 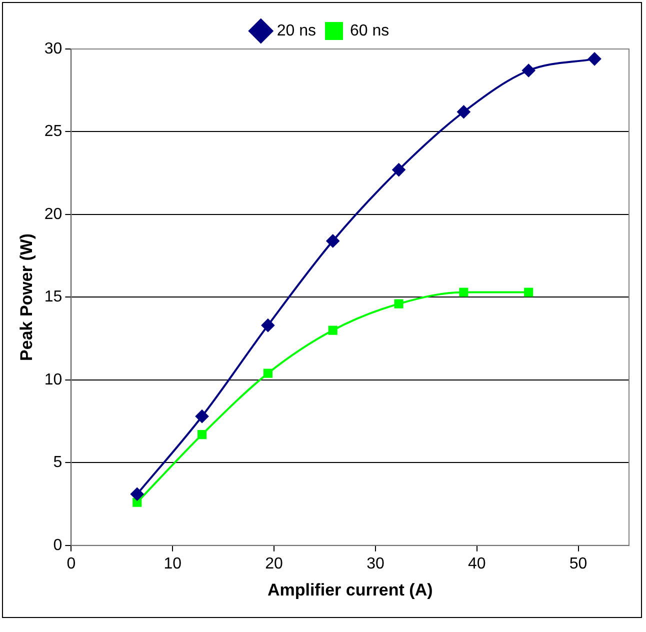 I want to click on y-tick-label: 5, so click(x=57, y=463).